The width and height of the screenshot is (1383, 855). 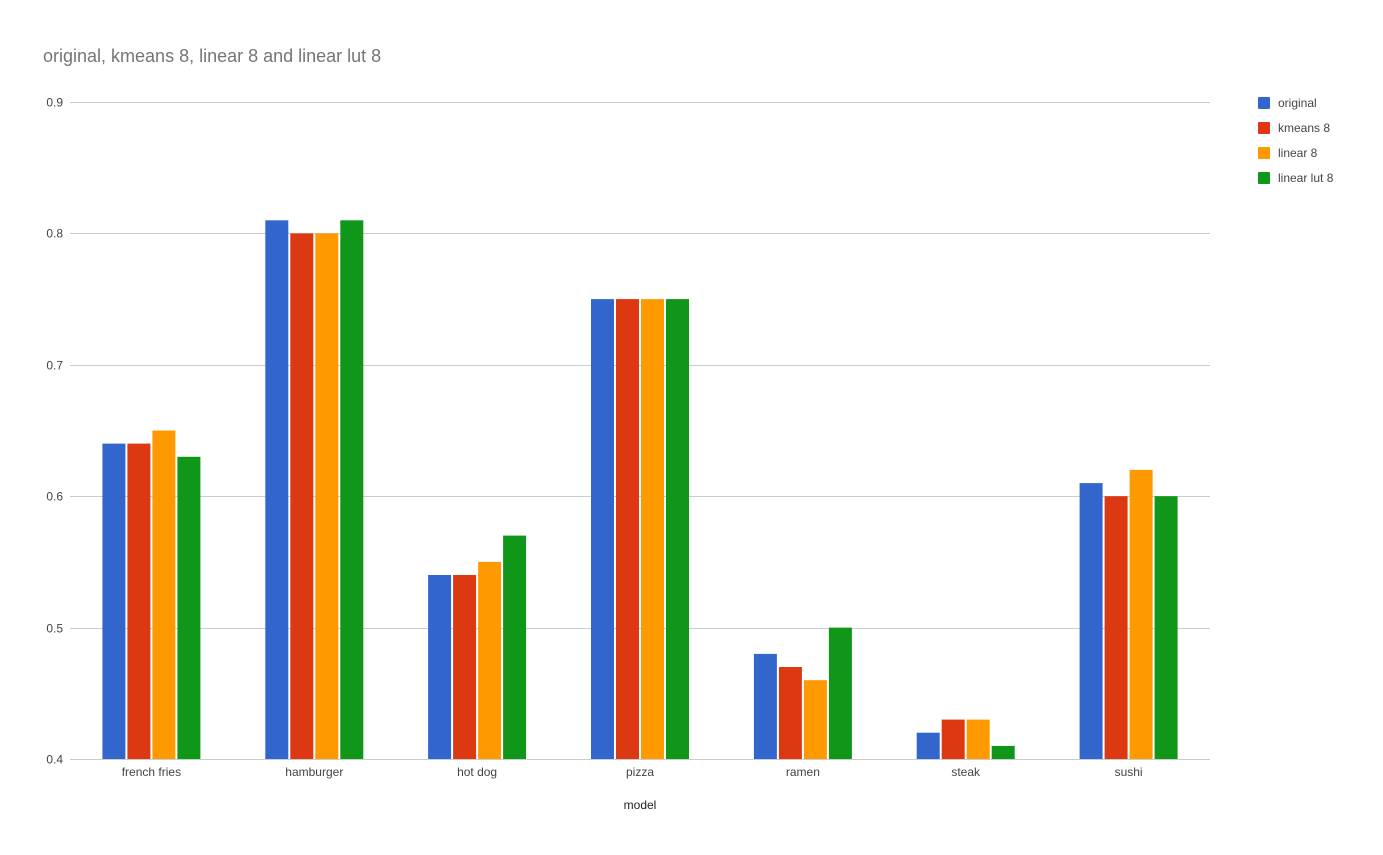 I want to click on bar-linear-lut-8-french-fries, so click(x=189, y=607).